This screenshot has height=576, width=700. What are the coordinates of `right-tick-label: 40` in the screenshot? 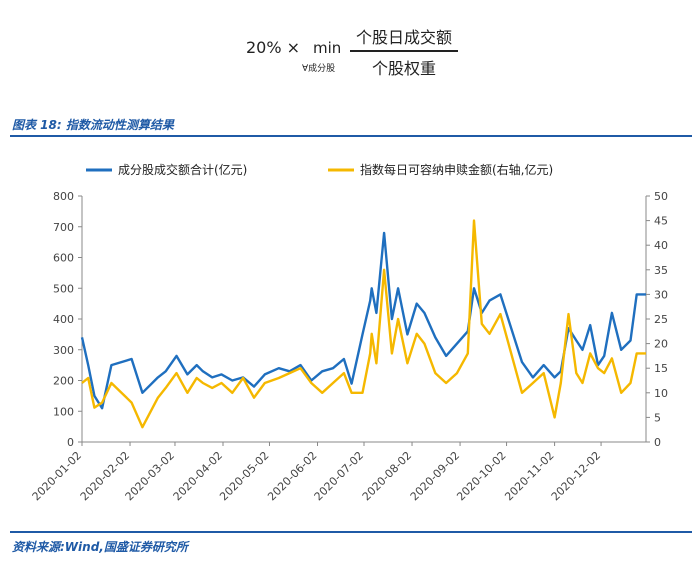 It's located at (661, 245).